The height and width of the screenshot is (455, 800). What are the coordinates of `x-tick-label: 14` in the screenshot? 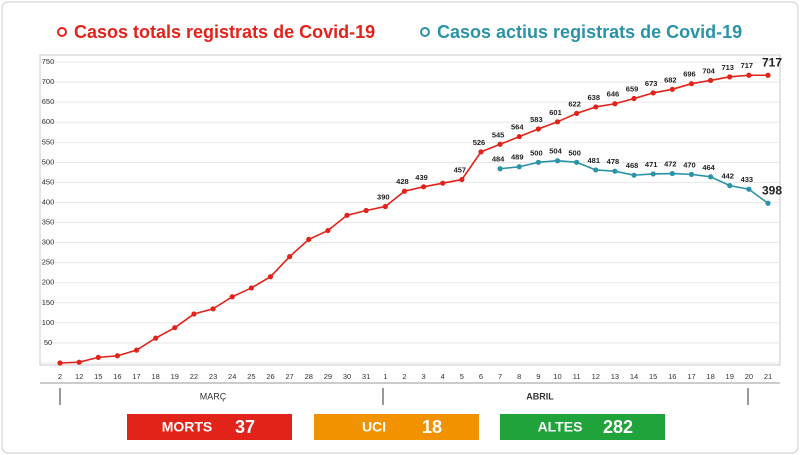 It's located at (634, 376).